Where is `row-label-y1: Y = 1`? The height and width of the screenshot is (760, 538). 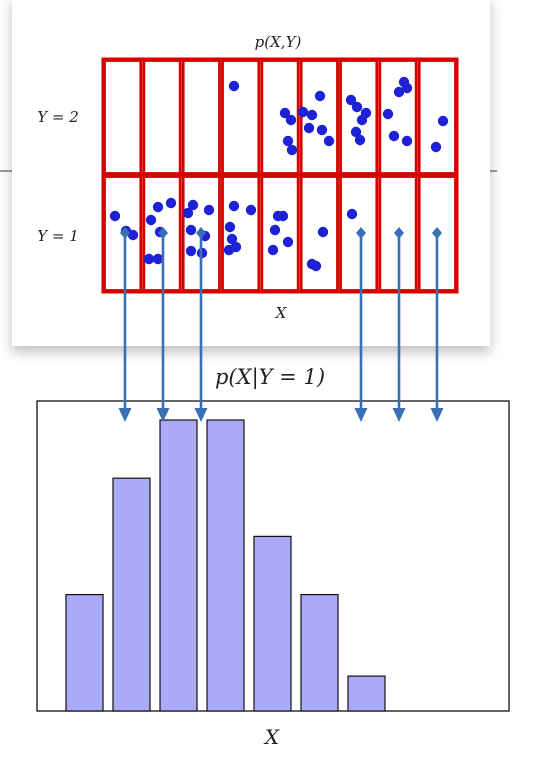
row-label-y1: Y = 1 is located at coordinates (58, 236).